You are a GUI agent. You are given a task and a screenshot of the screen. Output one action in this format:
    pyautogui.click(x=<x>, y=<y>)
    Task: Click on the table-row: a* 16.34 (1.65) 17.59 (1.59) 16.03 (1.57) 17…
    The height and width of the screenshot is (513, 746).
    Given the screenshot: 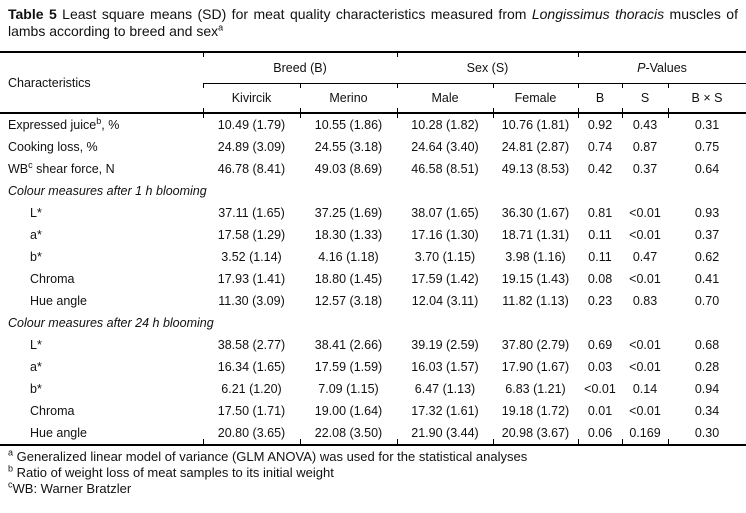 What is the action you would take?
    pyautogui.click(x=373, y=367)
    